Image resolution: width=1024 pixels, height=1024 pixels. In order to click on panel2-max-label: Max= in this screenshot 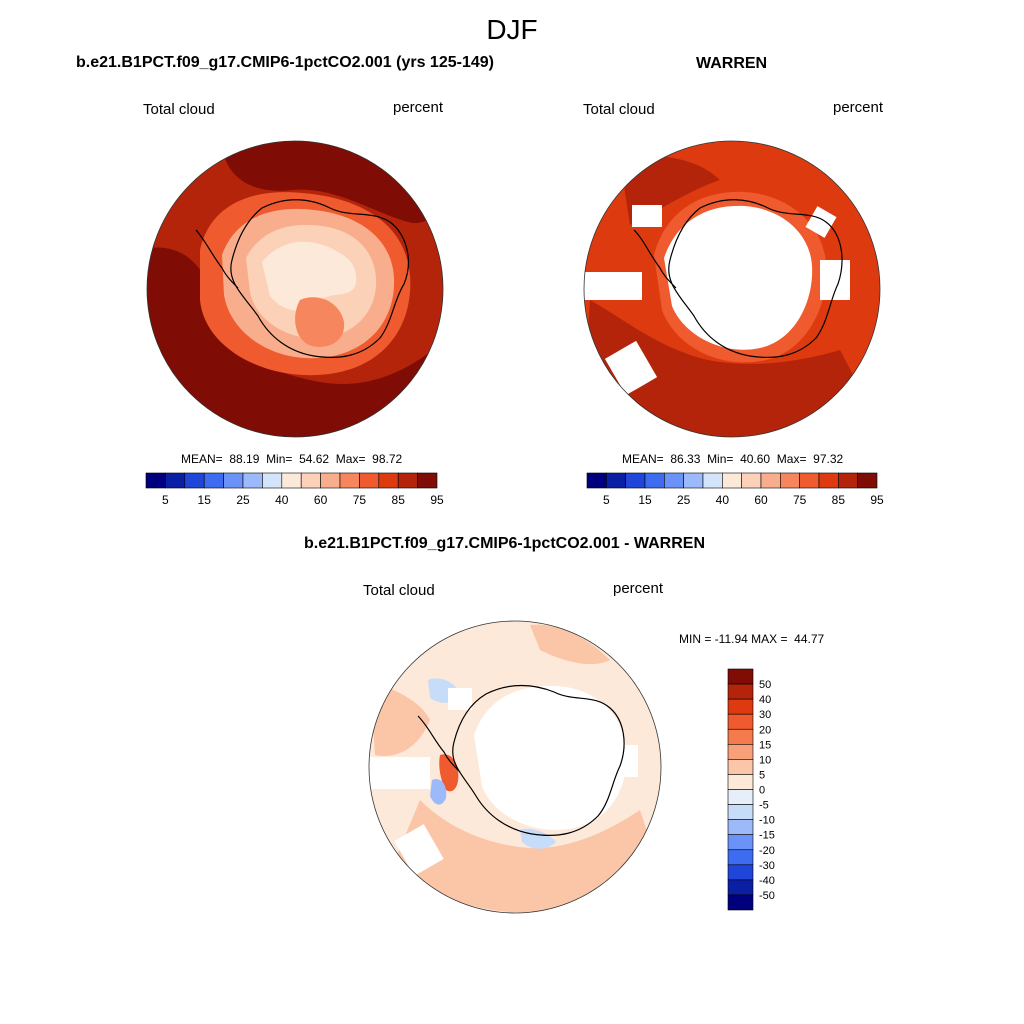, I will do `click(791, 459)`.